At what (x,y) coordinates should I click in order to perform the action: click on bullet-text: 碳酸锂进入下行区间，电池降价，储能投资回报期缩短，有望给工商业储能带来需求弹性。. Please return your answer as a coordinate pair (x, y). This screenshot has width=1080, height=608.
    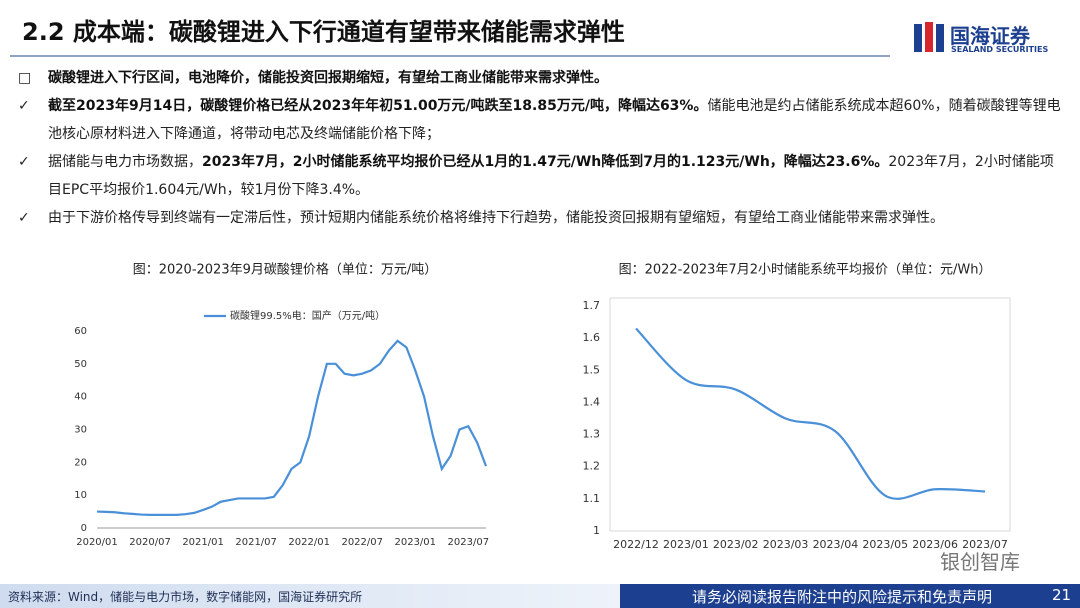
    Looking at the image, I should click on (328, 78).